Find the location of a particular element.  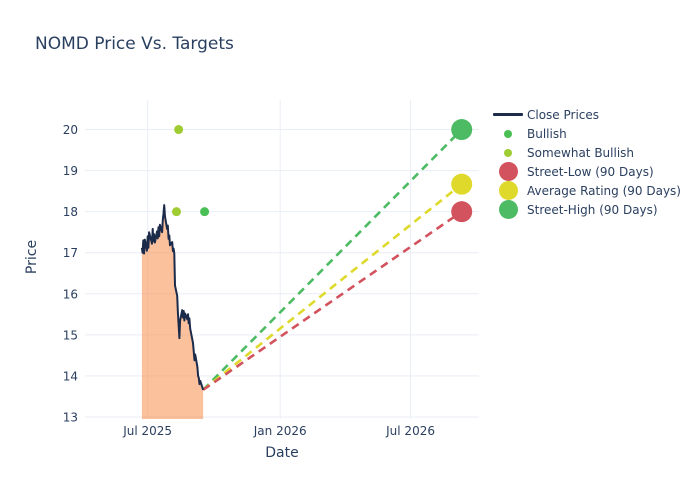

legend-label: Bullish is located at coordinates (547, 133).